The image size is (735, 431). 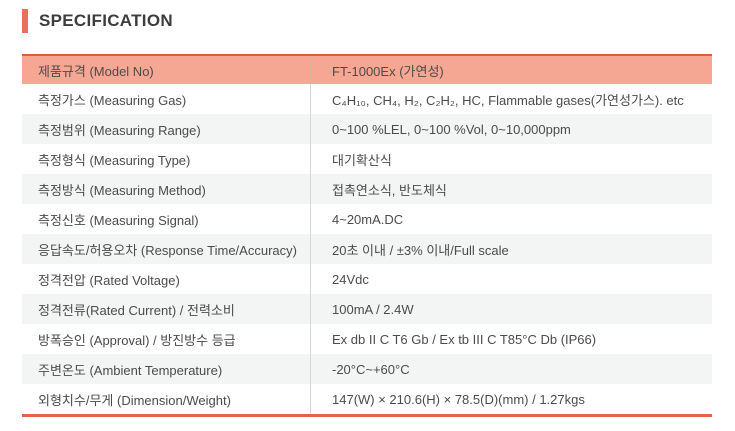 I want to click on row-label: 응답속도/허용오차 (Response Time/Accuracy), so click(x=167, y=250).